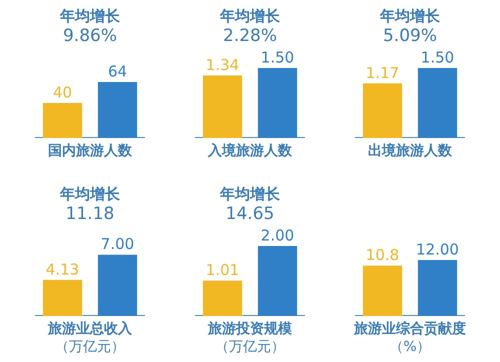 The height and width of the screenshot is (362, 500). I want to click on data-label: 64, so click(118, 71).